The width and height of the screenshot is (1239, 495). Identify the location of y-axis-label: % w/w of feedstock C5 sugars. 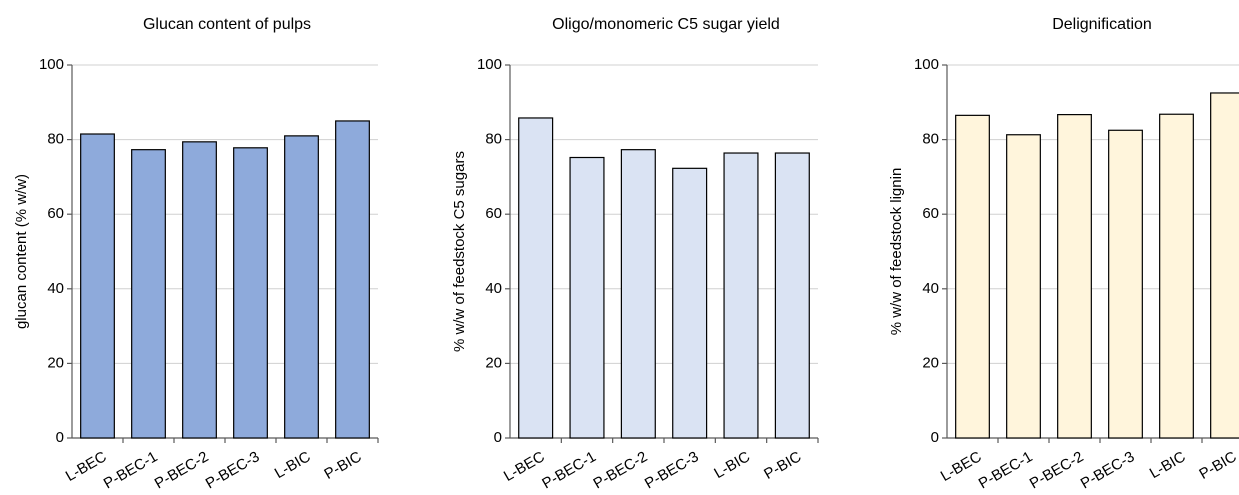
(459, 251).